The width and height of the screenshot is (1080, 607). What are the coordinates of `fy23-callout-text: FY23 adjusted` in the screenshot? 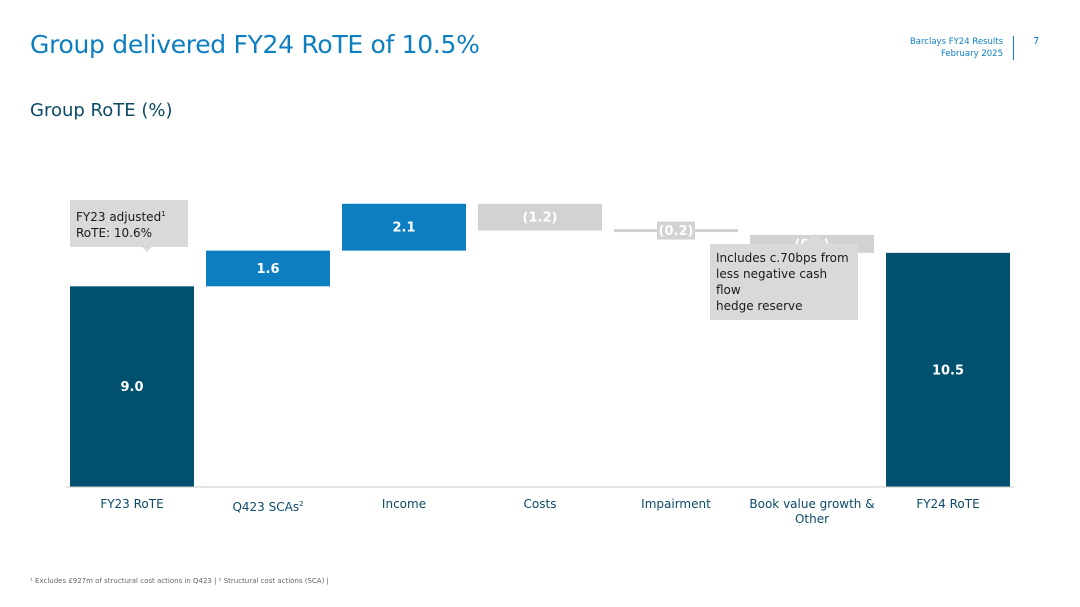 It's located at (119, 217).